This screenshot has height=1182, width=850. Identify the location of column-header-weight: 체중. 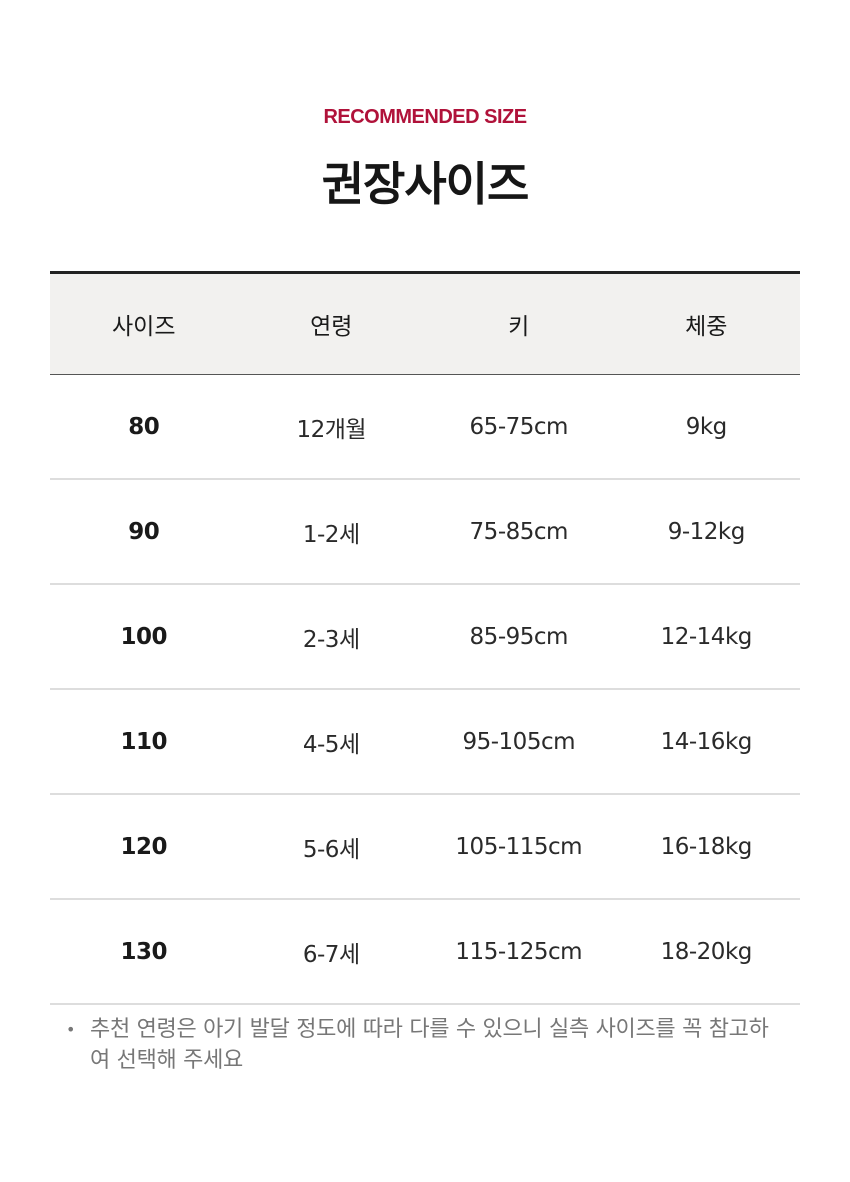
(706, 327).